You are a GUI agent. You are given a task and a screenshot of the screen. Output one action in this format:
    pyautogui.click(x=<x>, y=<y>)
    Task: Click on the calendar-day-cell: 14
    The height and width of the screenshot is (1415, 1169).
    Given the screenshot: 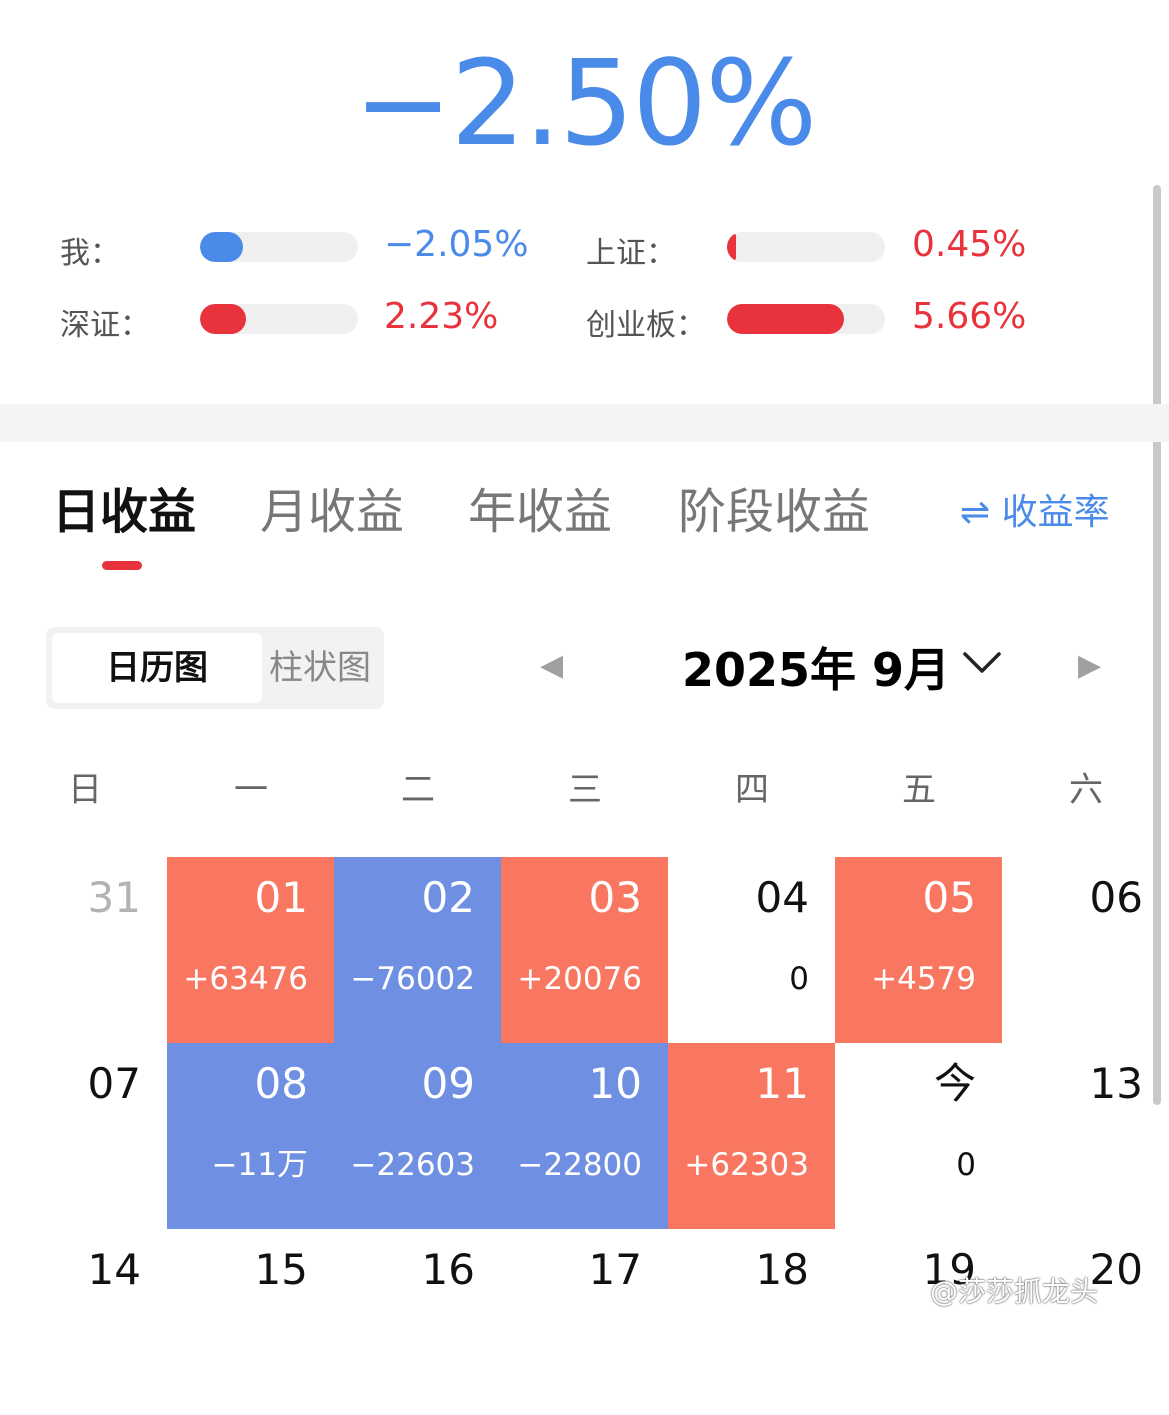 What is the action you would take?
    pyautogui.click(x=83, y=1322)
    